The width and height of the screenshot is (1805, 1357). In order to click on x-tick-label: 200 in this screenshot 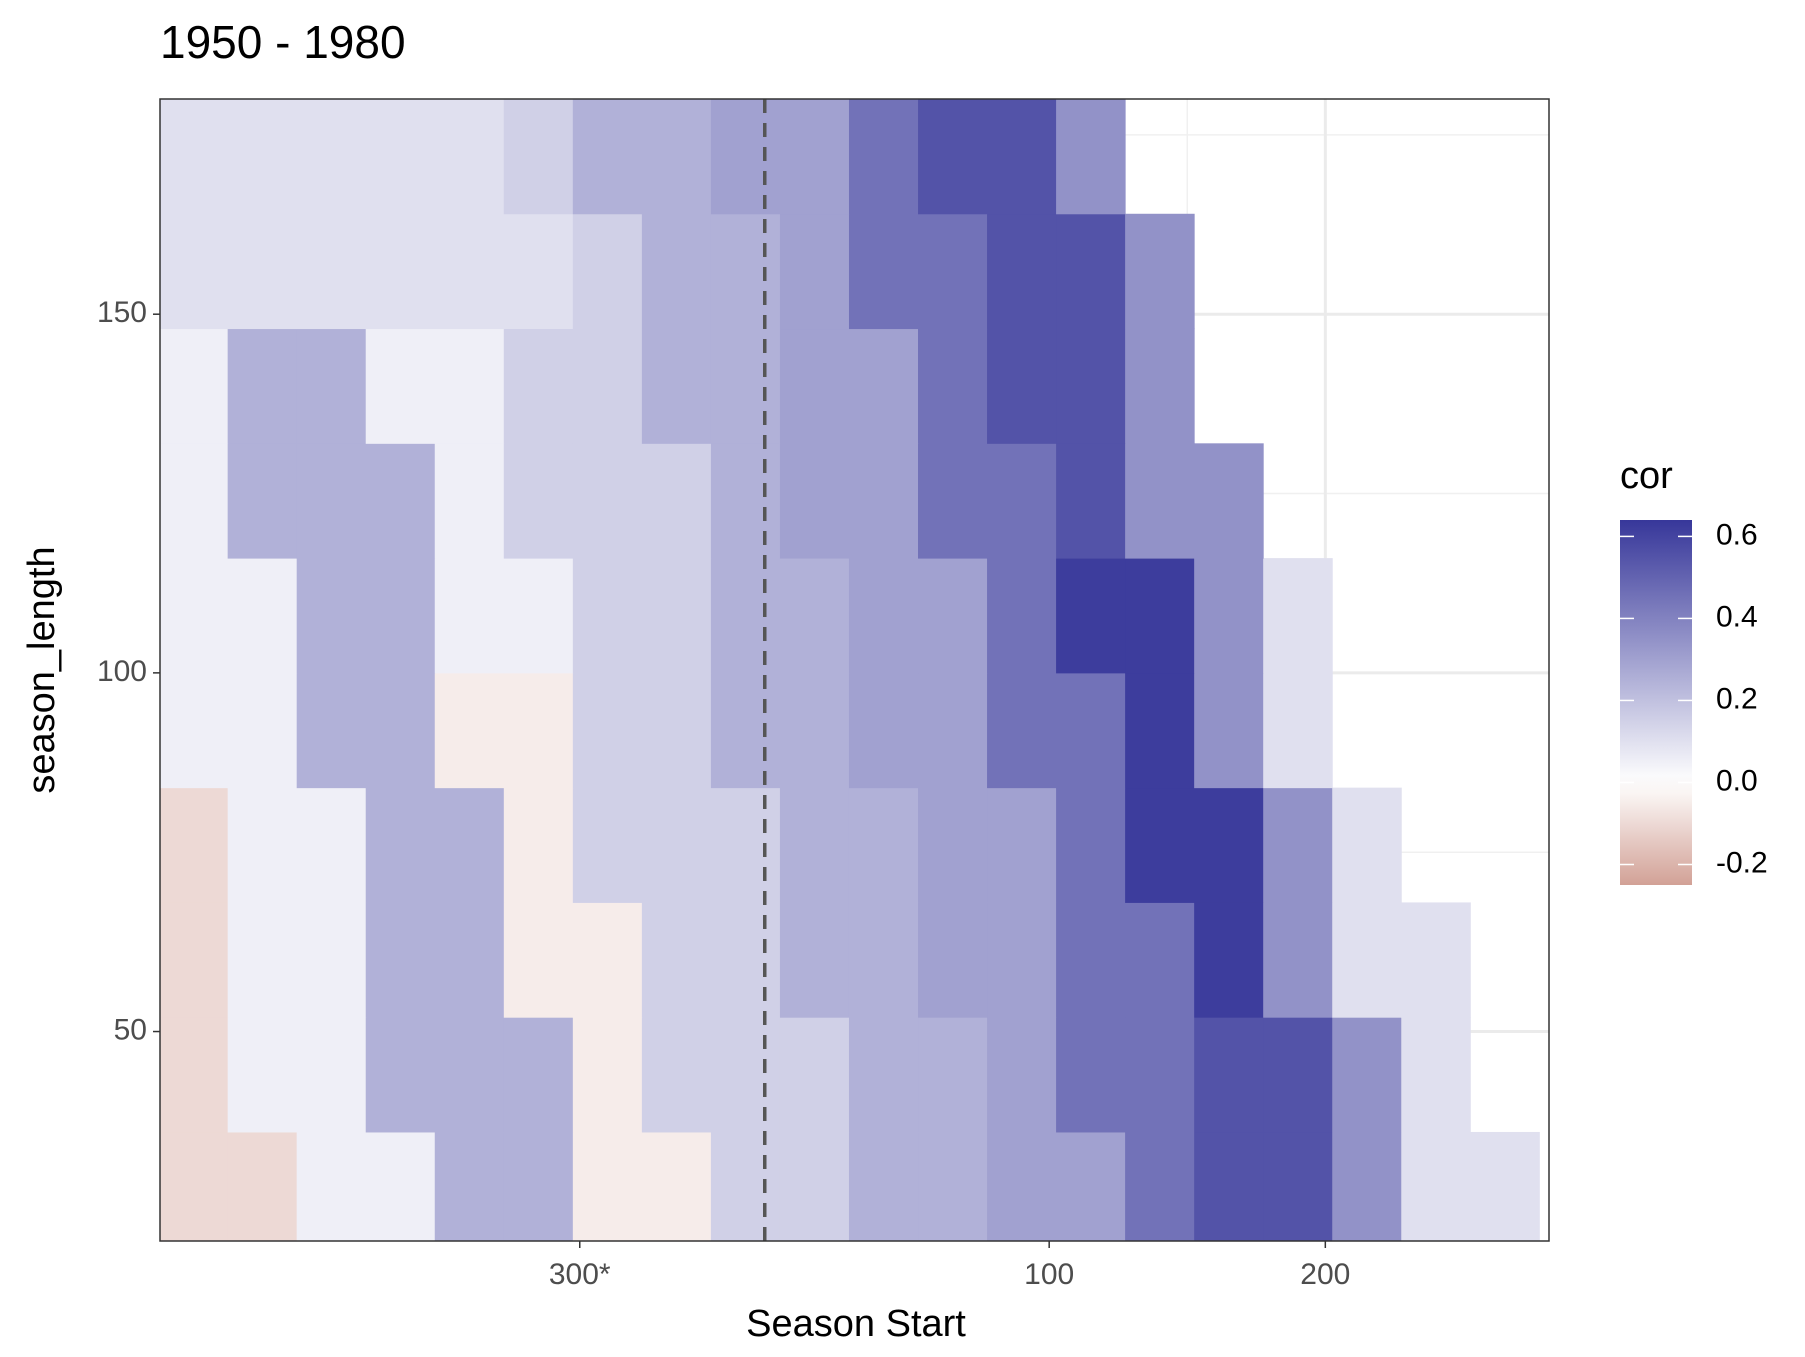, I will do `click(1325, 1274)`.